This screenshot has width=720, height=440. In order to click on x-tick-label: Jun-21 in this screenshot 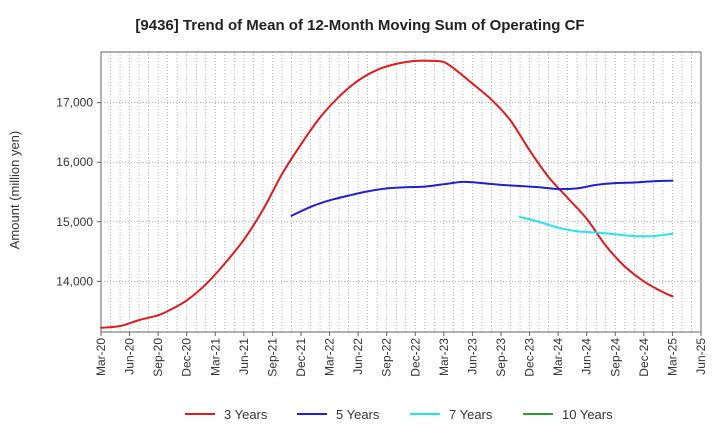, I will do `click(244, 356)`.